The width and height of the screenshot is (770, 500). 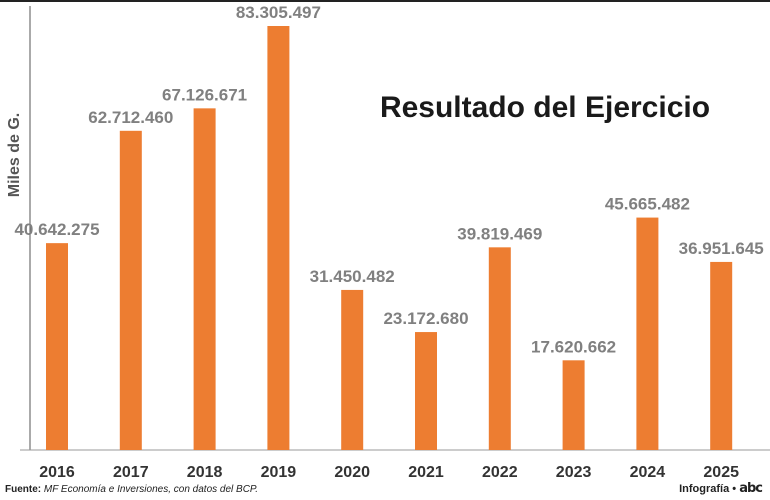 What do you see at coordinates (279, 472) in the screenshot?
I see `x-tick-2019: 2019` at bounding box center [279, 472].